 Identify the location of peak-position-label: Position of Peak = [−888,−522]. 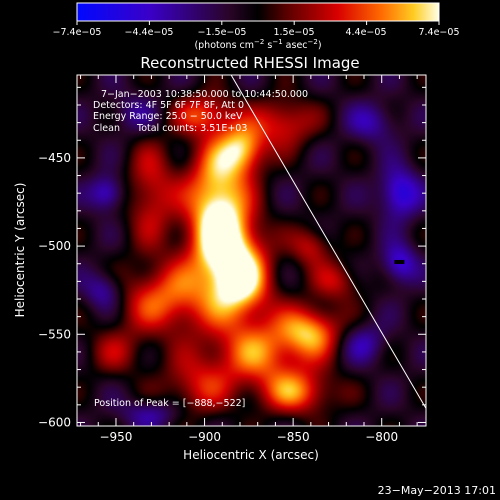
(169, 403).